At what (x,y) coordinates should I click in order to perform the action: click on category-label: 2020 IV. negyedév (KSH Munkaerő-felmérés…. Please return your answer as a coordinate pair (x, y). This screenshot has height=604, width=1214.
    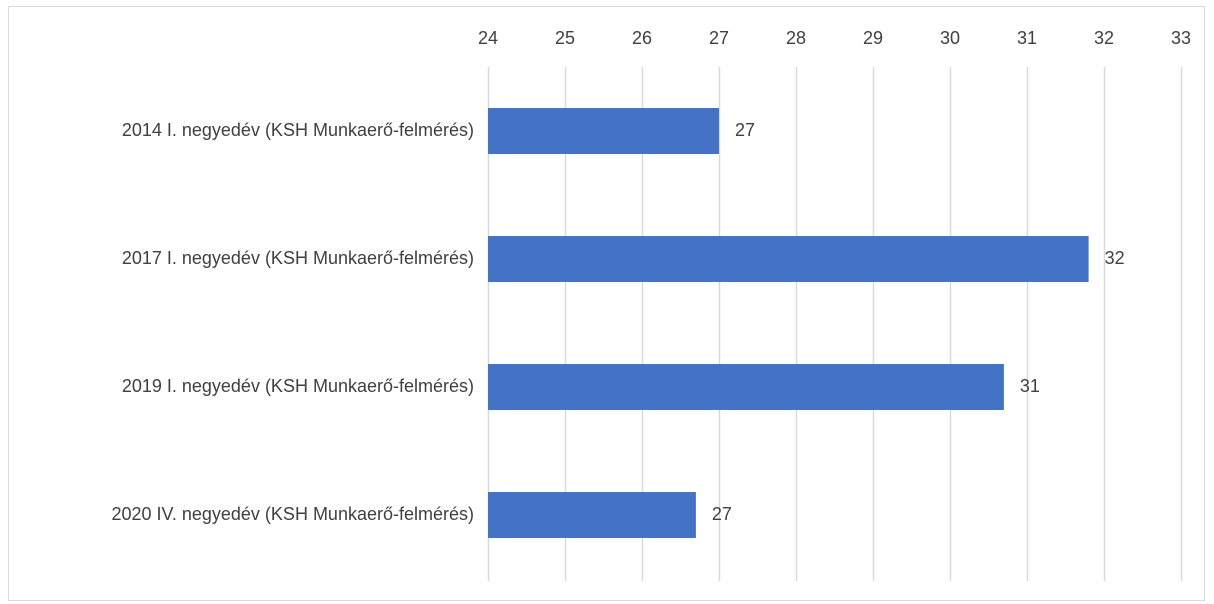
    Looking at the image, I should click on (292, 514).